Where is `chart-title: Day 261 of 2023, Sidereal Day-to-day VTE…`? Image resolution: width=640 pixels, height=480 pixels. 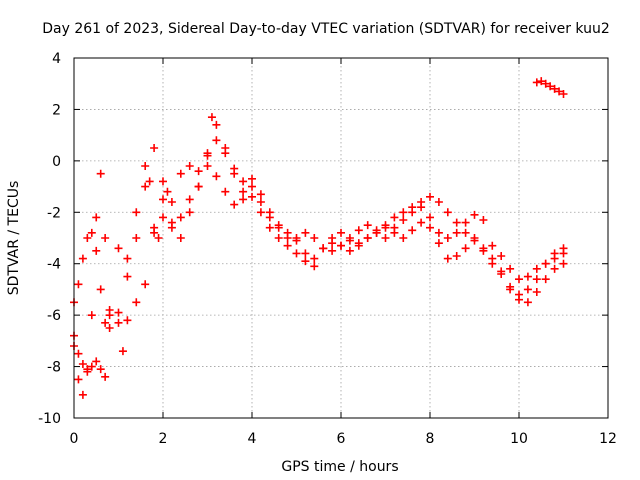
chart-title: Day 261 of 2023, Sidereal Day-to-day VTE… is located at coordinates (326, 29).